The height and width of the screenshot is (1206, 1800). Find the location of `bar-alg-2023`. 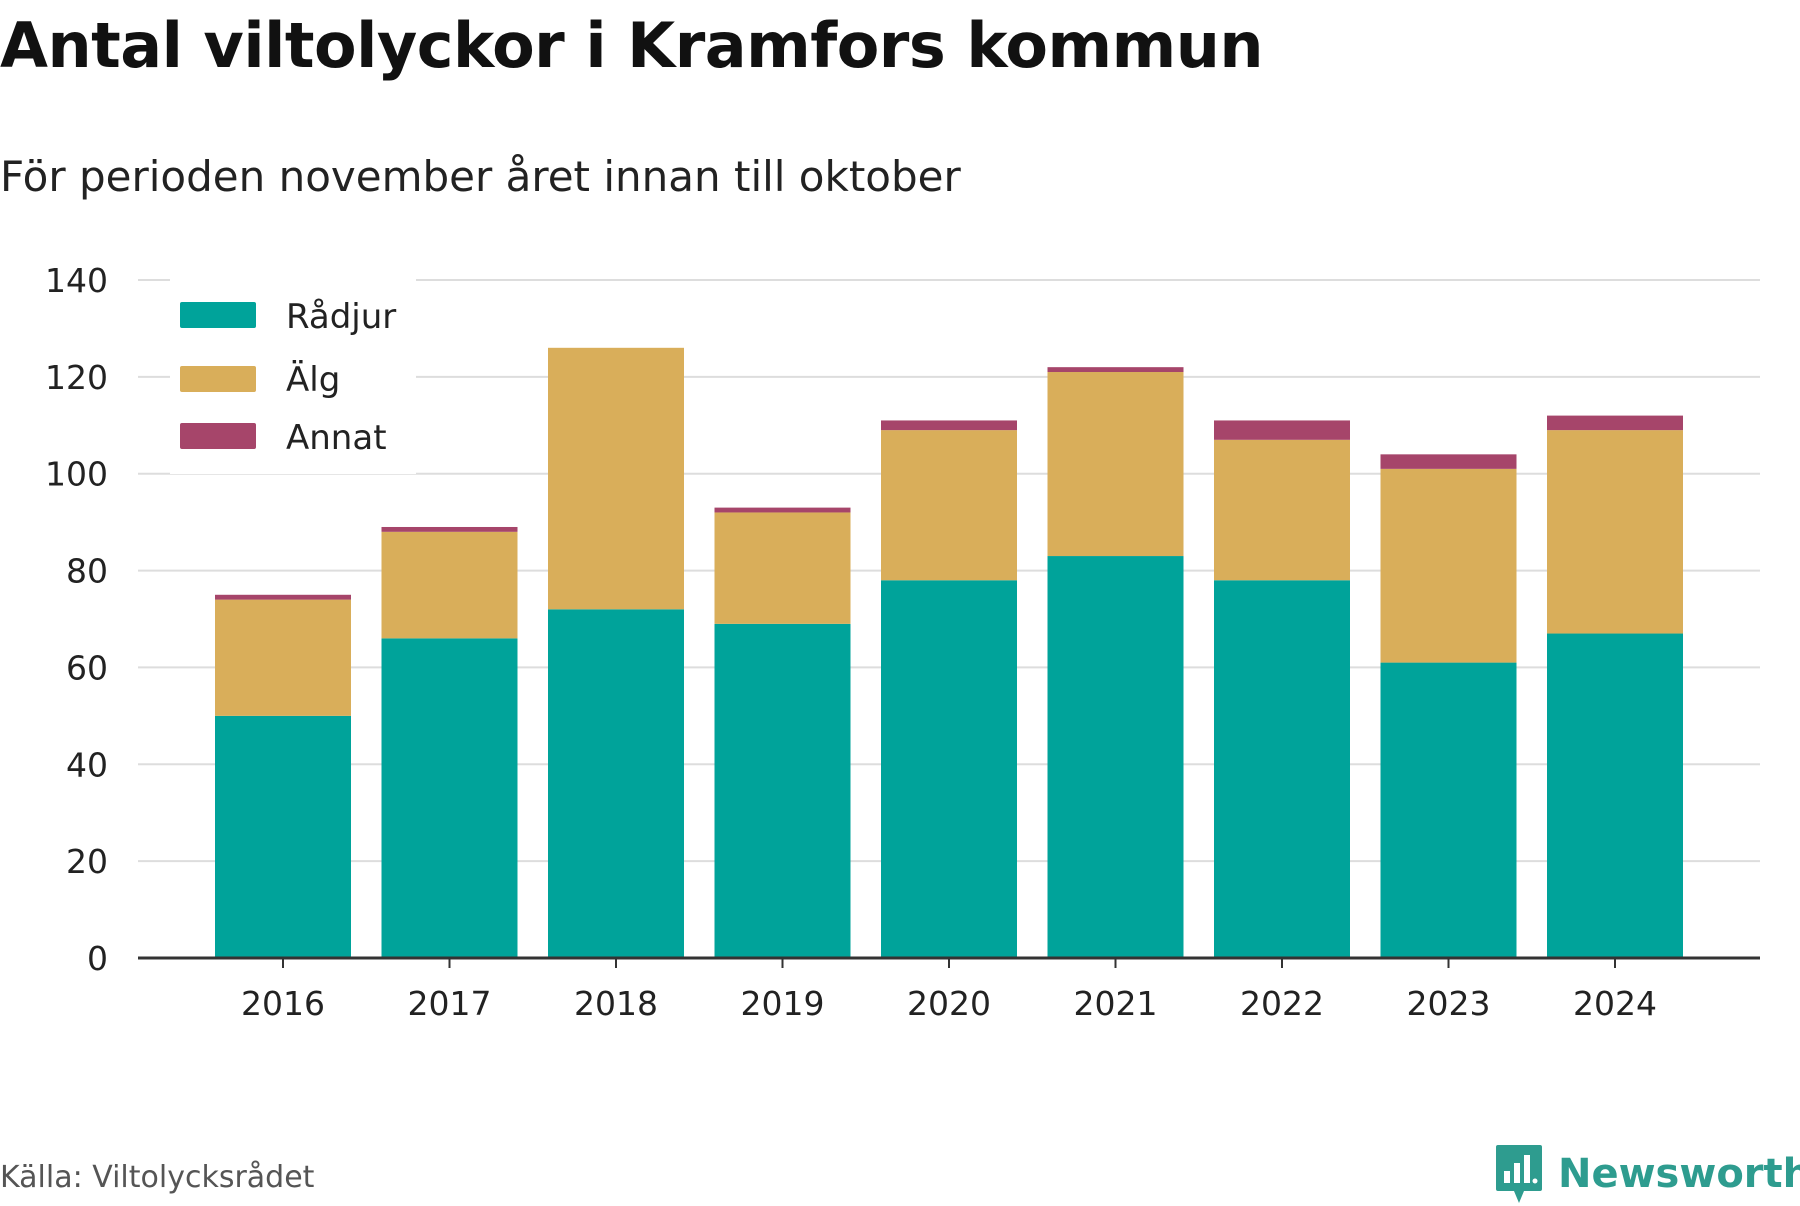

bar-alg-2023 is located at coordinates (1448, 565).